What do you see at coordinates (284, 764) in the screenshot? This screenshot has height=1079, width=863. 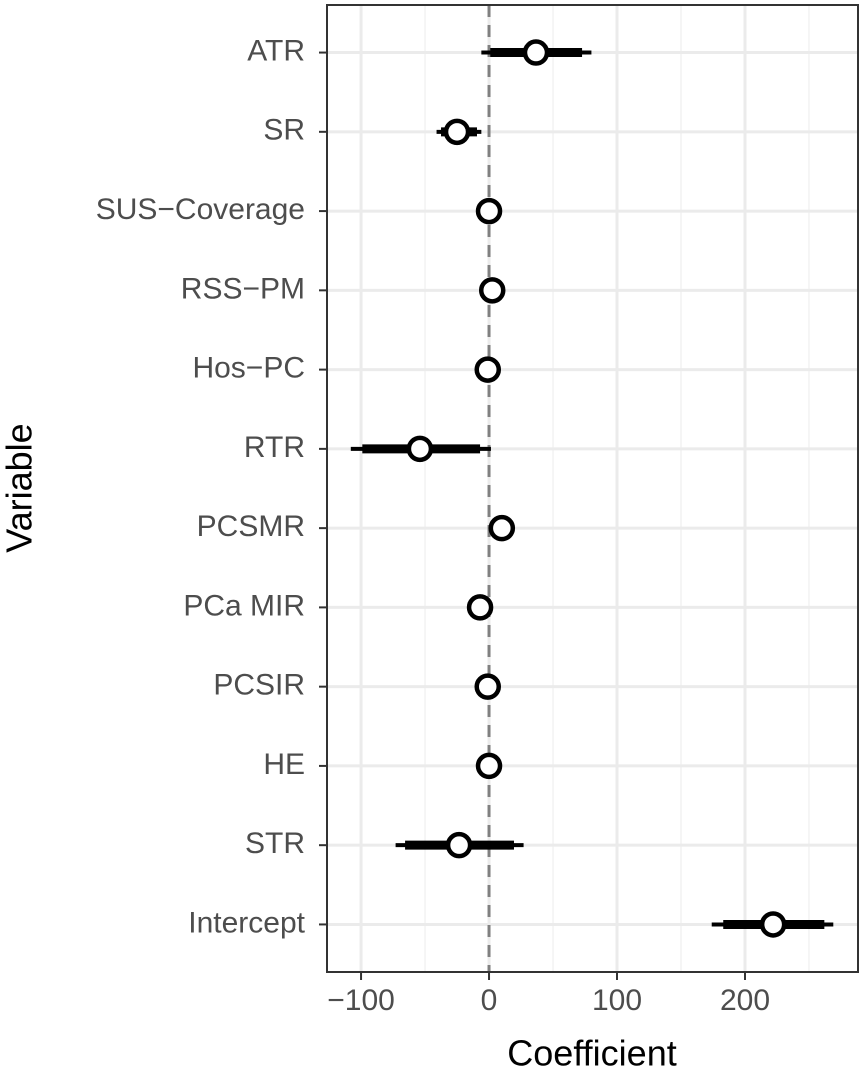 I see `y-tick-label: HE` at bounding box center [284, 764].